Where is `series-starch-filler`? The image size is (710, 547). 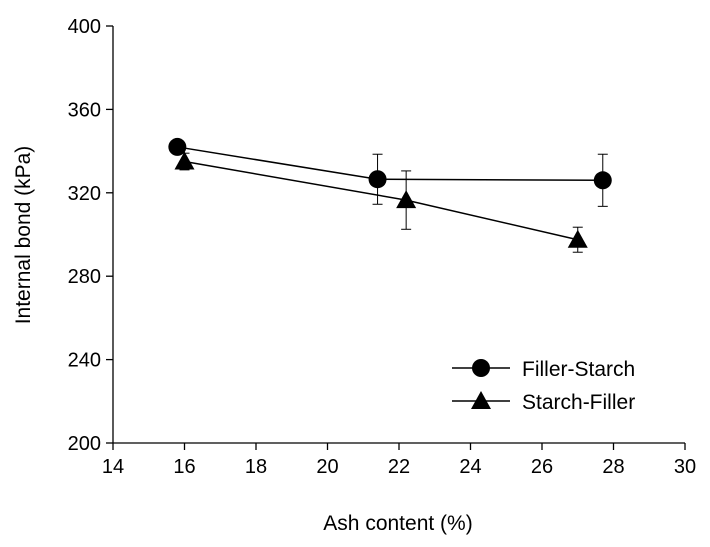 series-starch-filler is located at coordinates (381, 202).